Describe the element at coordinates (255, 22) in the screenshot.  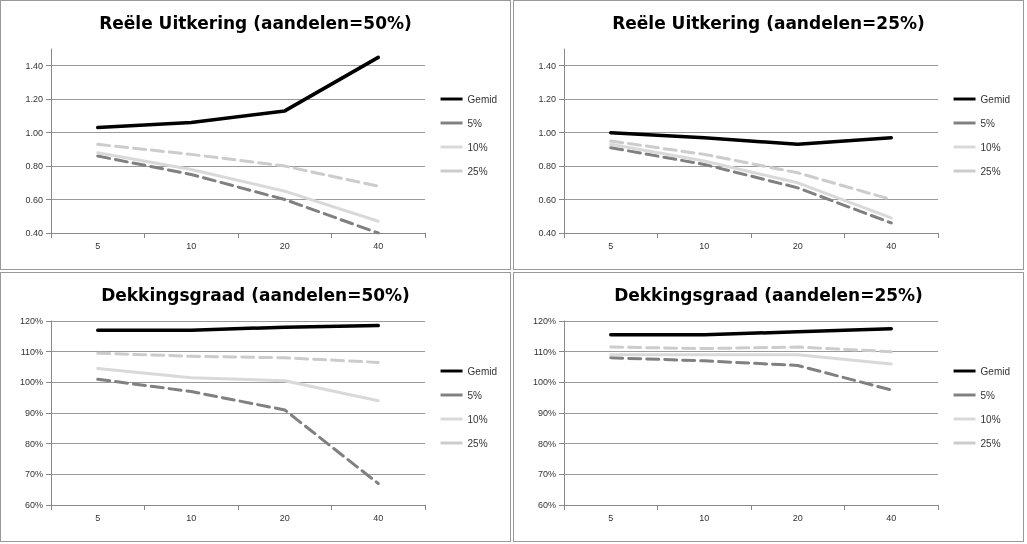
I see `chart-title: Reële Uitkering (aandelen=50%)` at that location.